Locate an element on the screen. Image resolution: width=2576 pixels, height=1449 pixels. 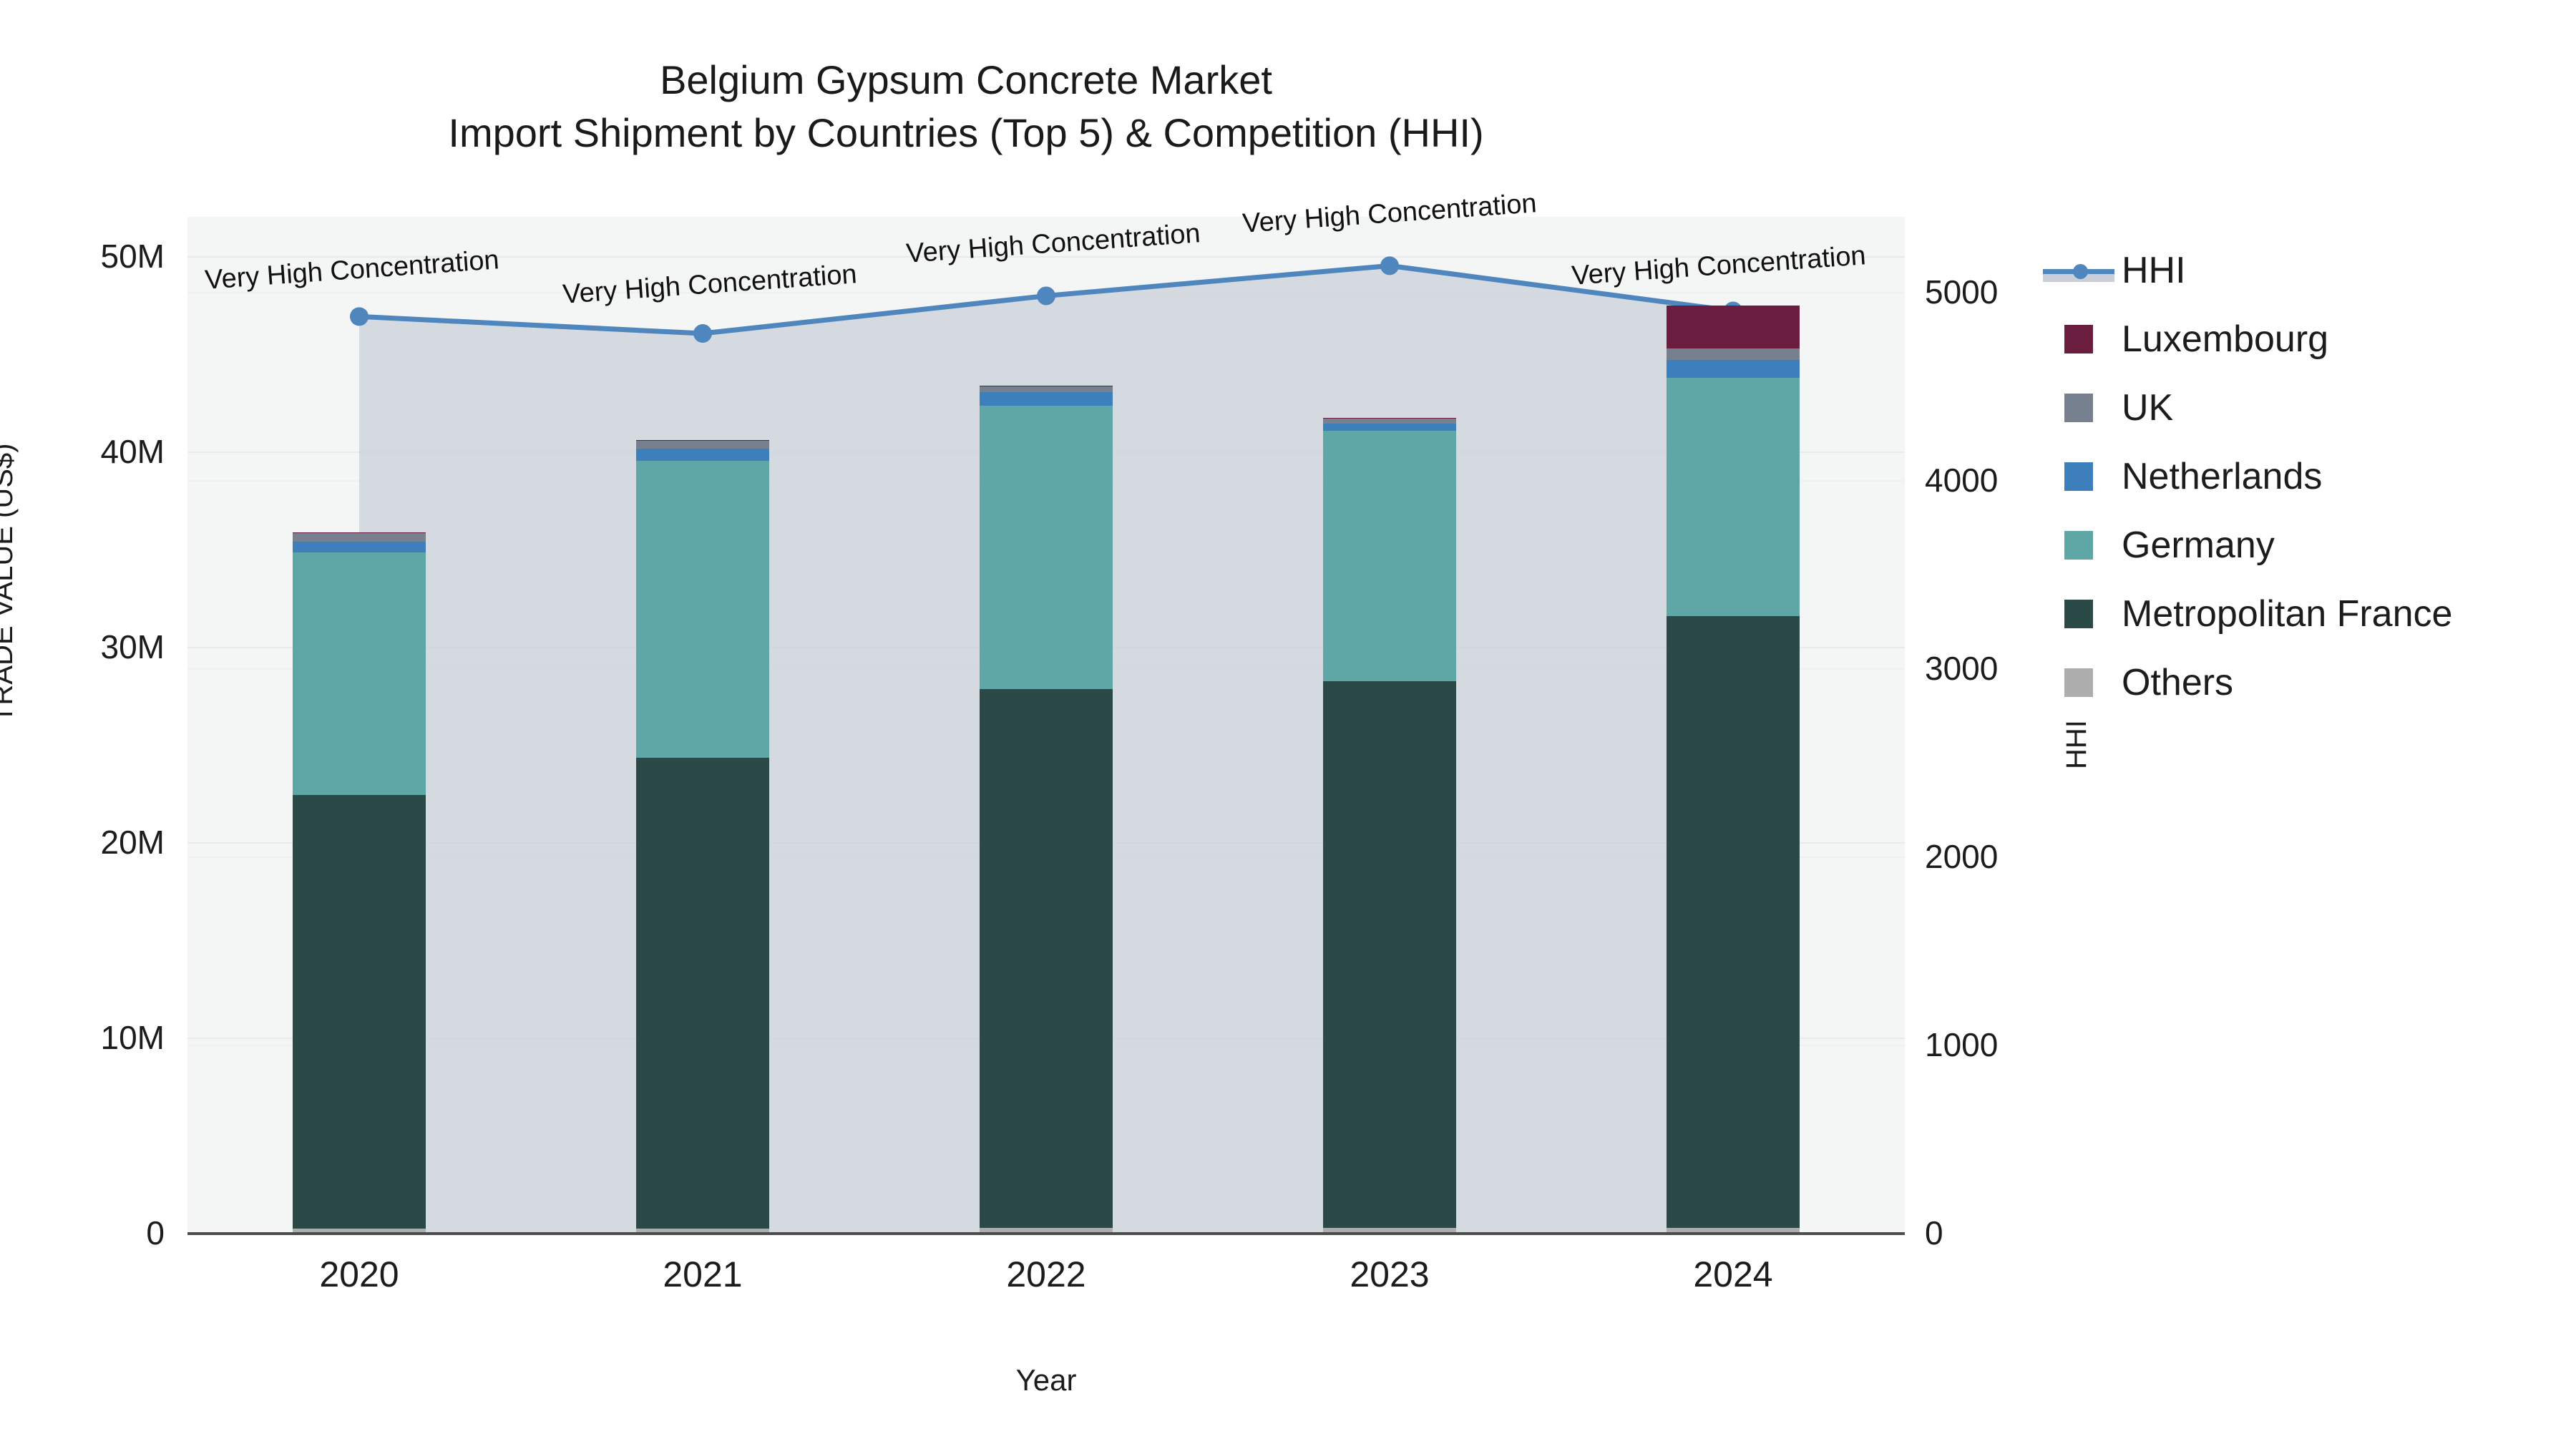
x-tick-2024: 2024 is located at coordinates (1733, 1274).